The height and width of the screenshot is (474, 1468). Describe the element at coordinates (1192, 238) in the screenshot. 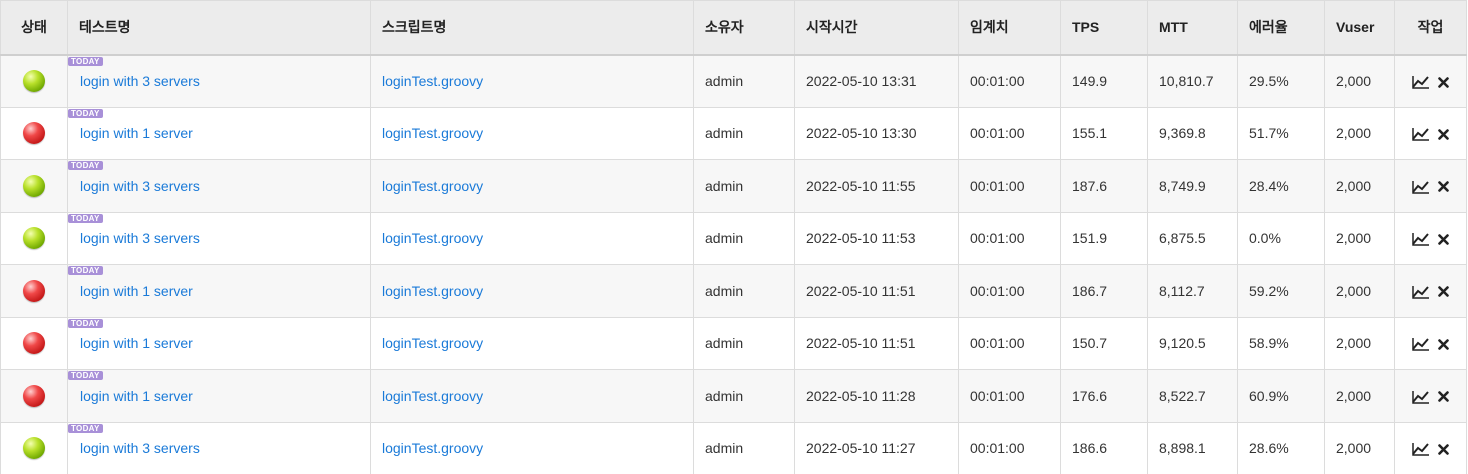

I see `mtt-cell: 6,875.5` at that location.